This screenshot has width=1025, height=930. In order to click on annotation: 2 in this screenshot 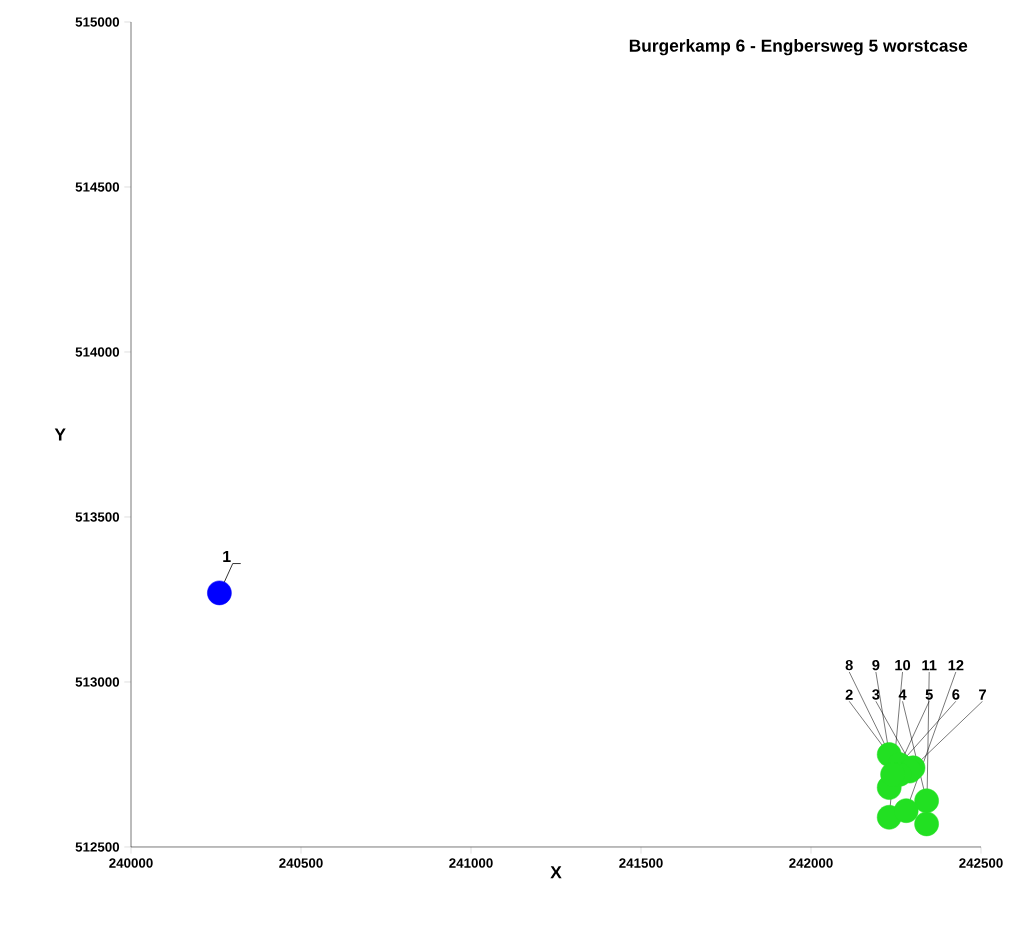, I will do `click(849, 694)`.